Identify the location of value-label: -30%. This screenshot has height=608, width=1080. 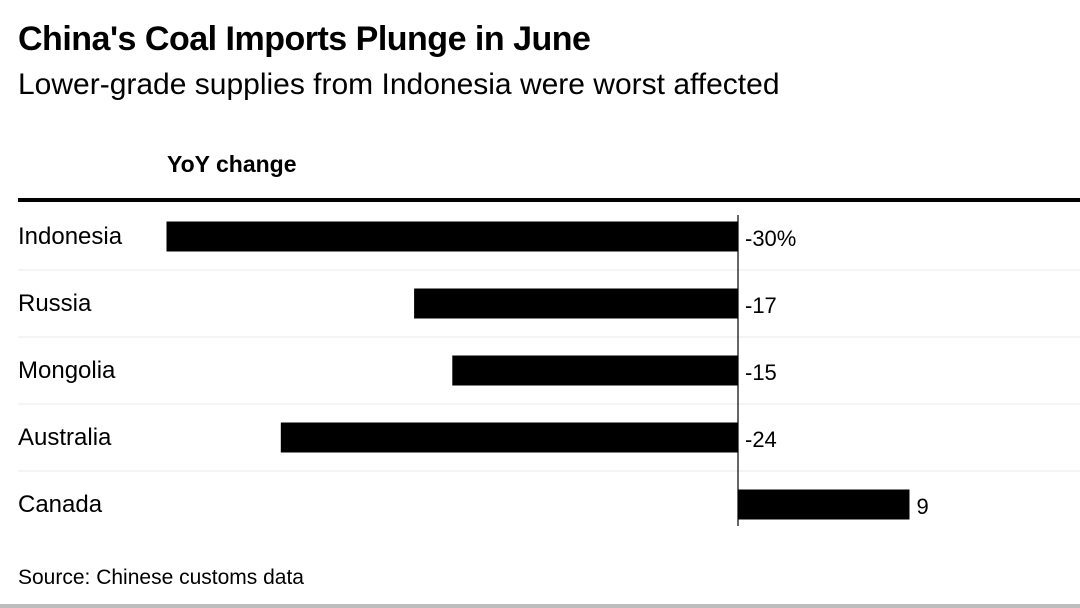
(770, 238).